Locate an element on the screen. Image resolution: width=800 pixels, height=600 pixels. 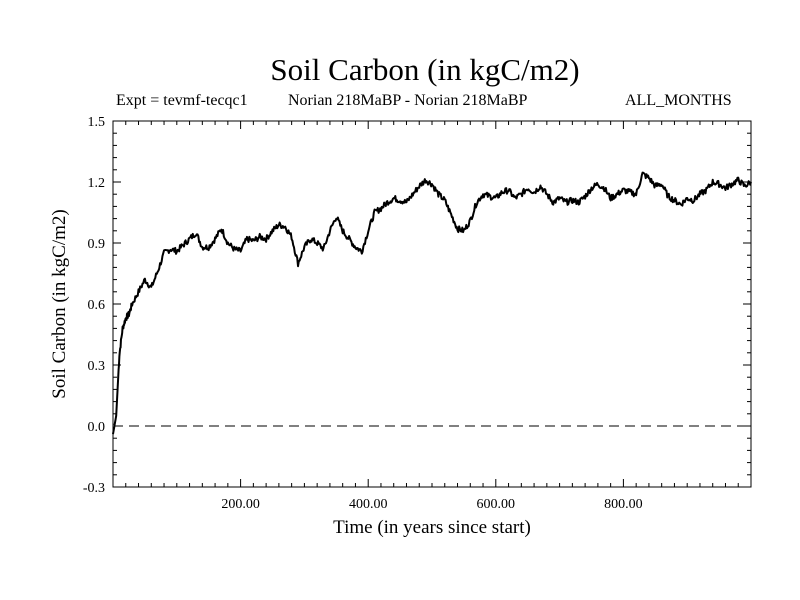
period-label: ALL_MONTHS is located at coordinates (678, 100).